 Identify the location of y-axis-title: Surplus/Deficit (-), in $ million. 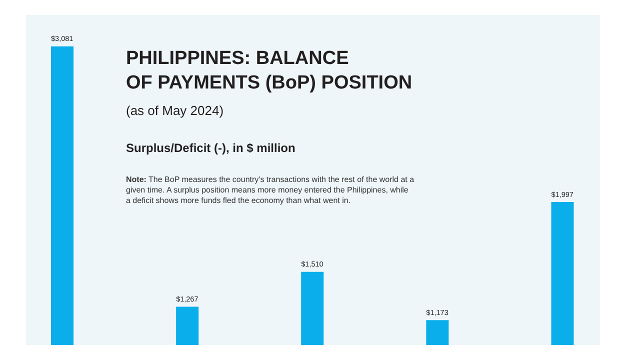
(211, 148).